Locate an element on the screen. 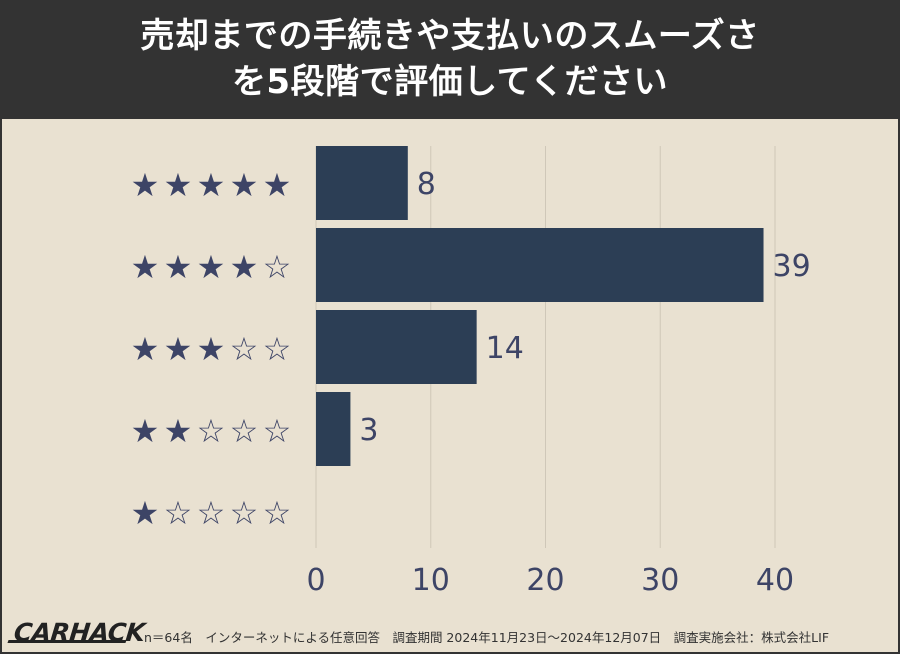 The width and height of the screenshot is (900, 654). data-label: 39 is located at coordinates (792, 266).